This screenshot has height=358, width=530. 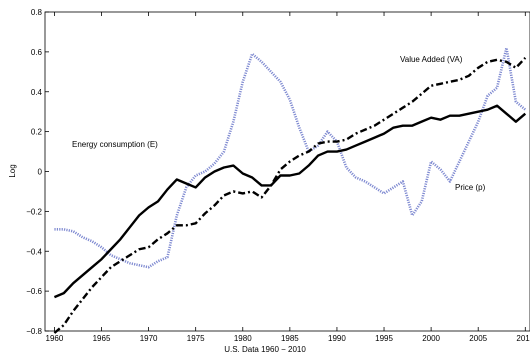 I want to click on y-tick-label: −0.4, so click(x=34, y=251).